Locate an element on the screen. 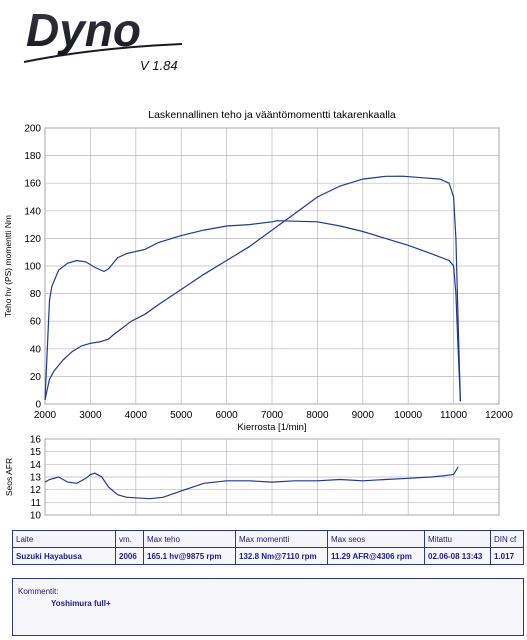  comment-text: Yoshimura full+ is located at coordinates (81, 603).